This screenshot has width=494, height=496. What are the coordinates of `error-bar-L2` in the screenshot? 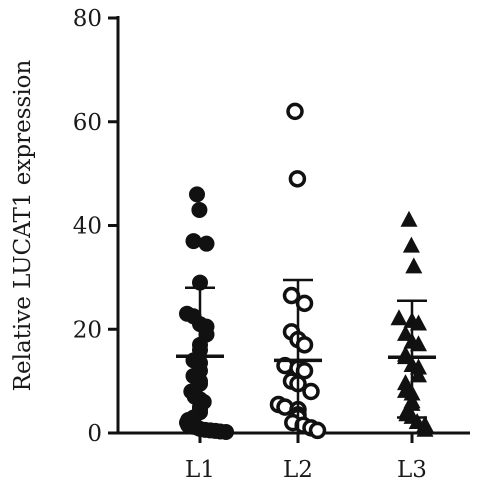 It's located at (298, 356).